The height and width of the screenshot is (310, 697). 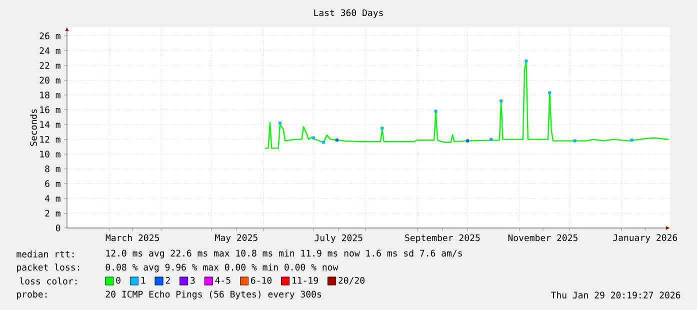 I want to click on chart-title: Last 360 Days, so click(x=348, y=13).